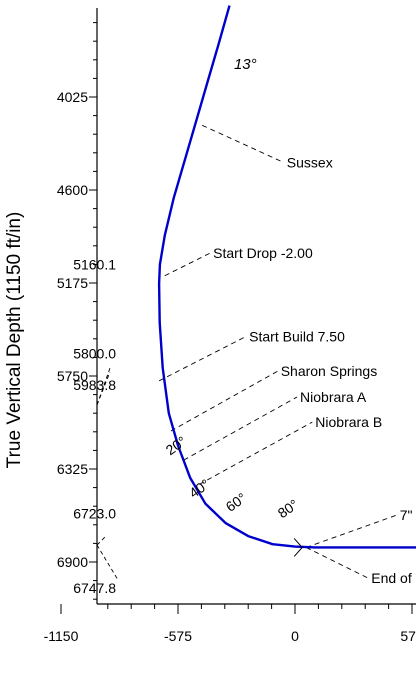 This screenshot has height=682, width=416. Describe the element at coordinates (297, 336) in the screenshot. I see `annotation-label: Start Build 7.50` at that location.